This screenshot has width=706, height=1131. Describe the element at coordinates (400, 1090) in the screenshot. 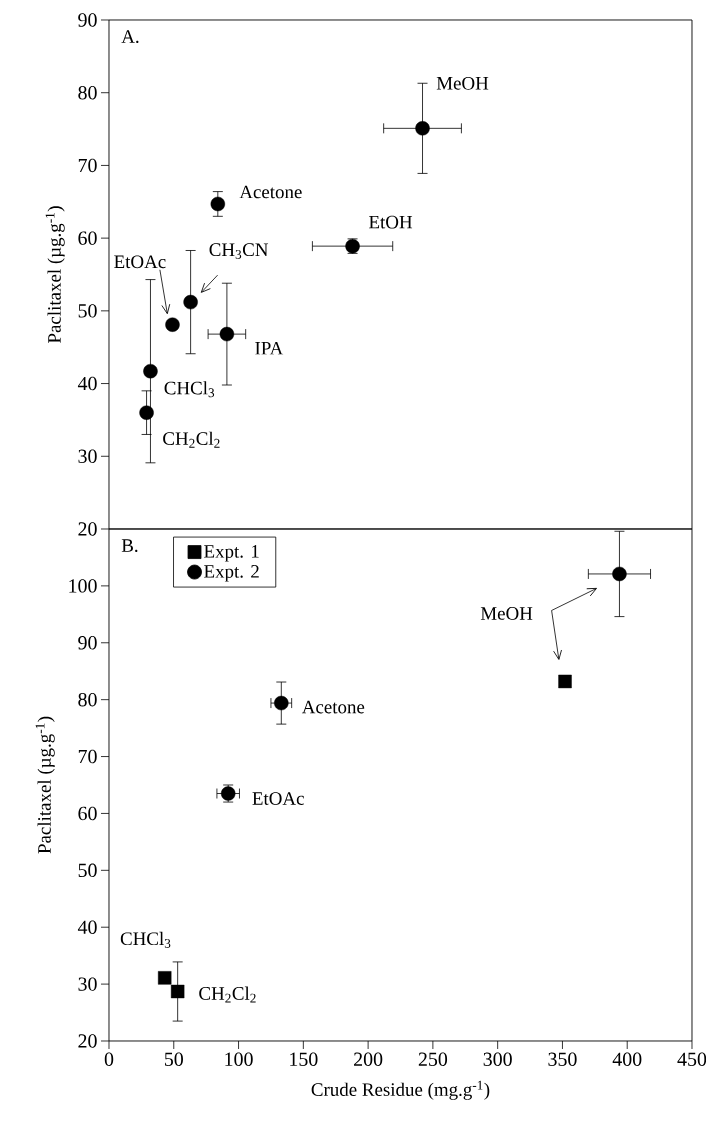

I see `x-axis-title: Crude Residue (mg.g$^{-1}$)` at that location.